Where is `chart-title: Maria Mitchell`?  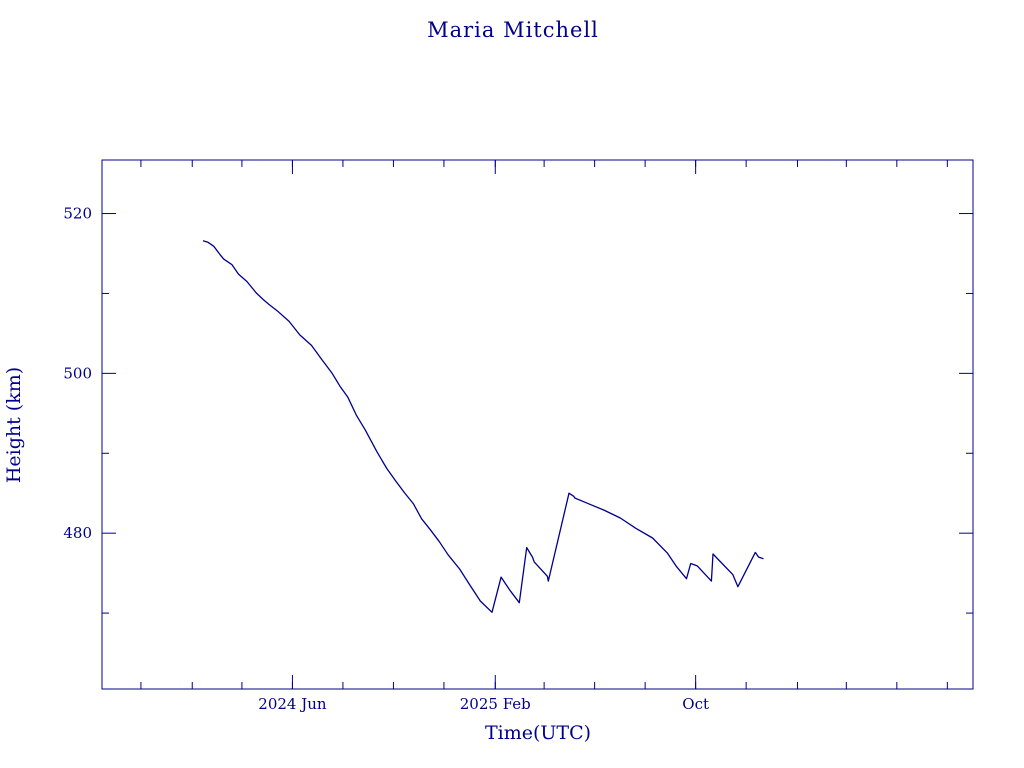 chart-title: Maria Mitchell is located at coordinates (513, 30).